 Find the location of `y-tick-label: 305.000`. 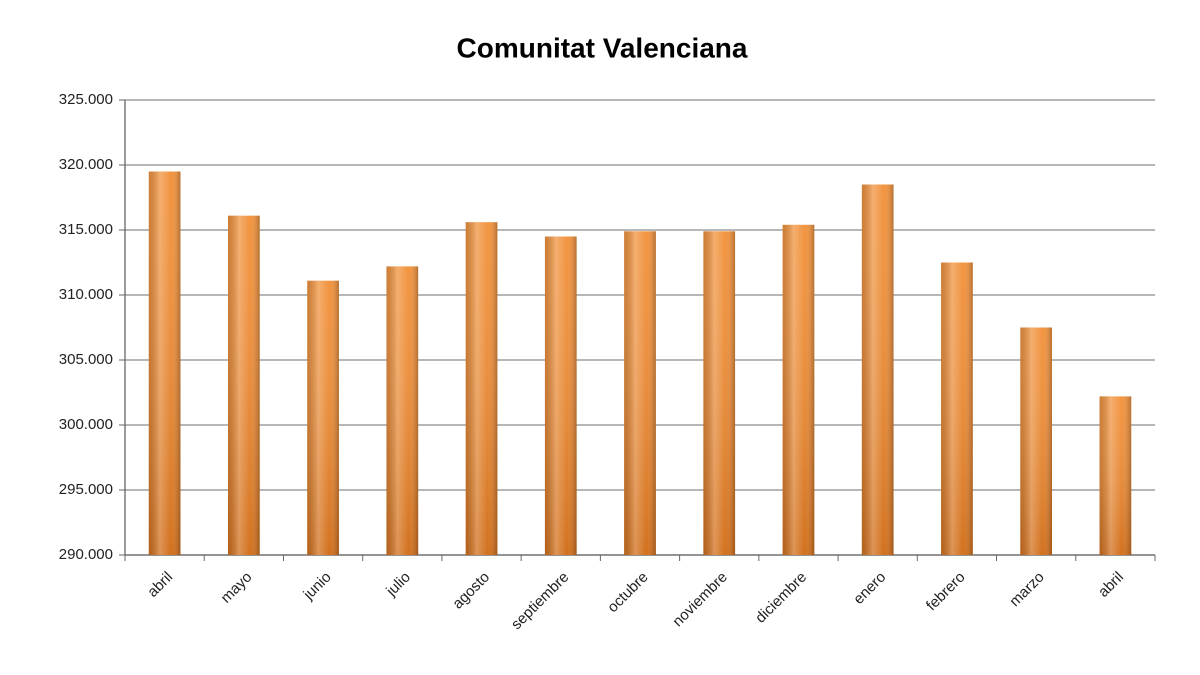

y-tick-label: 305.000 is located at coordinates (86, 359).